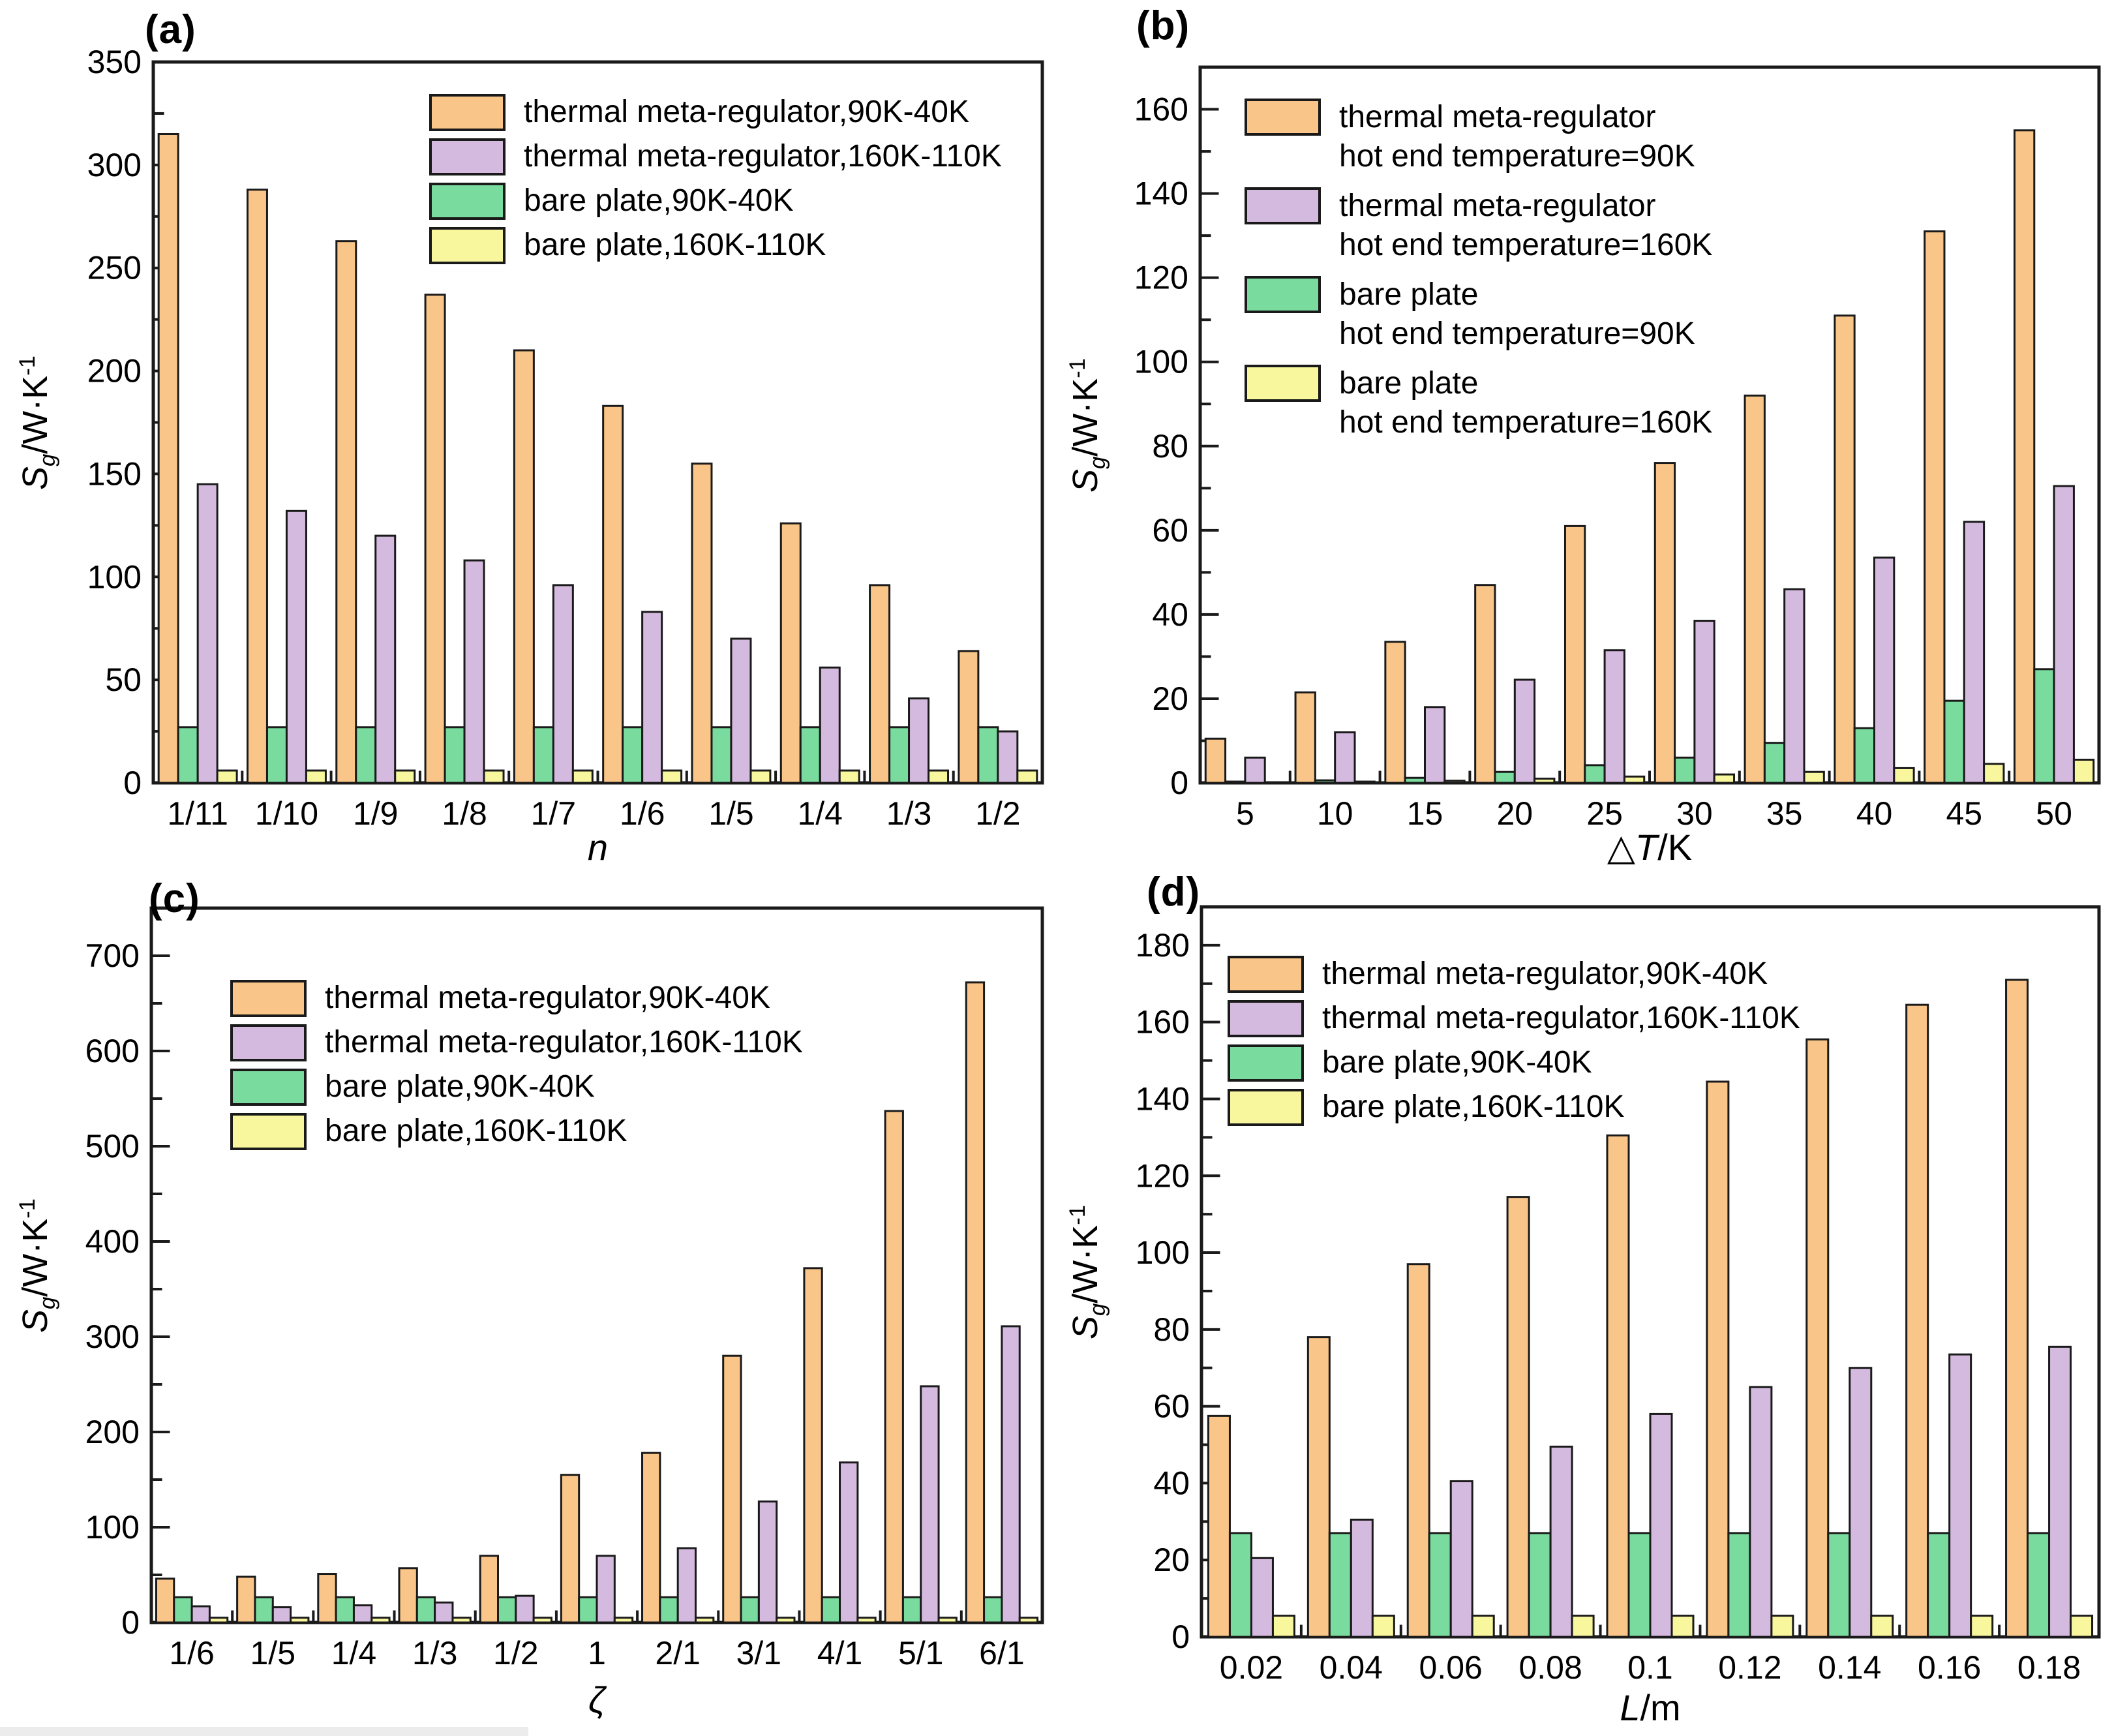  Describe the element at coordinates (114, 473) in the screenshot. I see `y-tick-label: 150` at that location.